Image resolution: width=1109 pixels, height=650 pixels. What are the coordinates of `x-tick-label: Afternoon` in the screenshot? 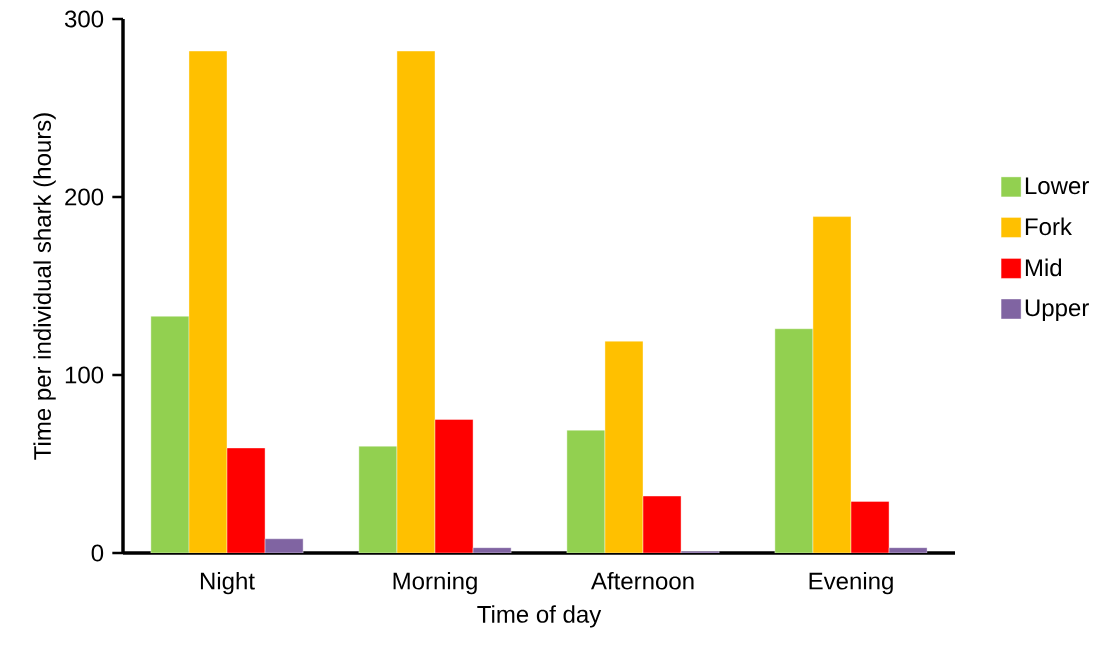 It's located at (642, 580).